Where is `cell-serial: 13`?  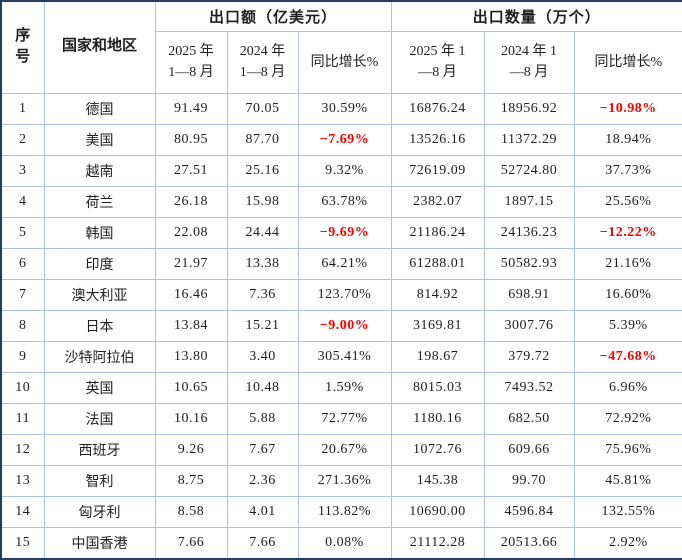 cell-serial: 13 is located at coordinates (22, 481).